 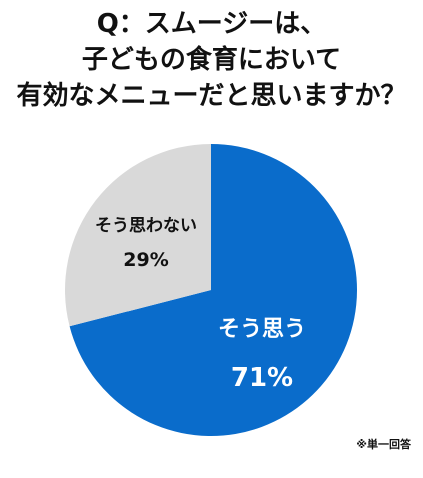 What do you see at coordinates (145, 260) in the screenshot?
I see `slice-value-no: 29%` at bounding box center [145, 260].